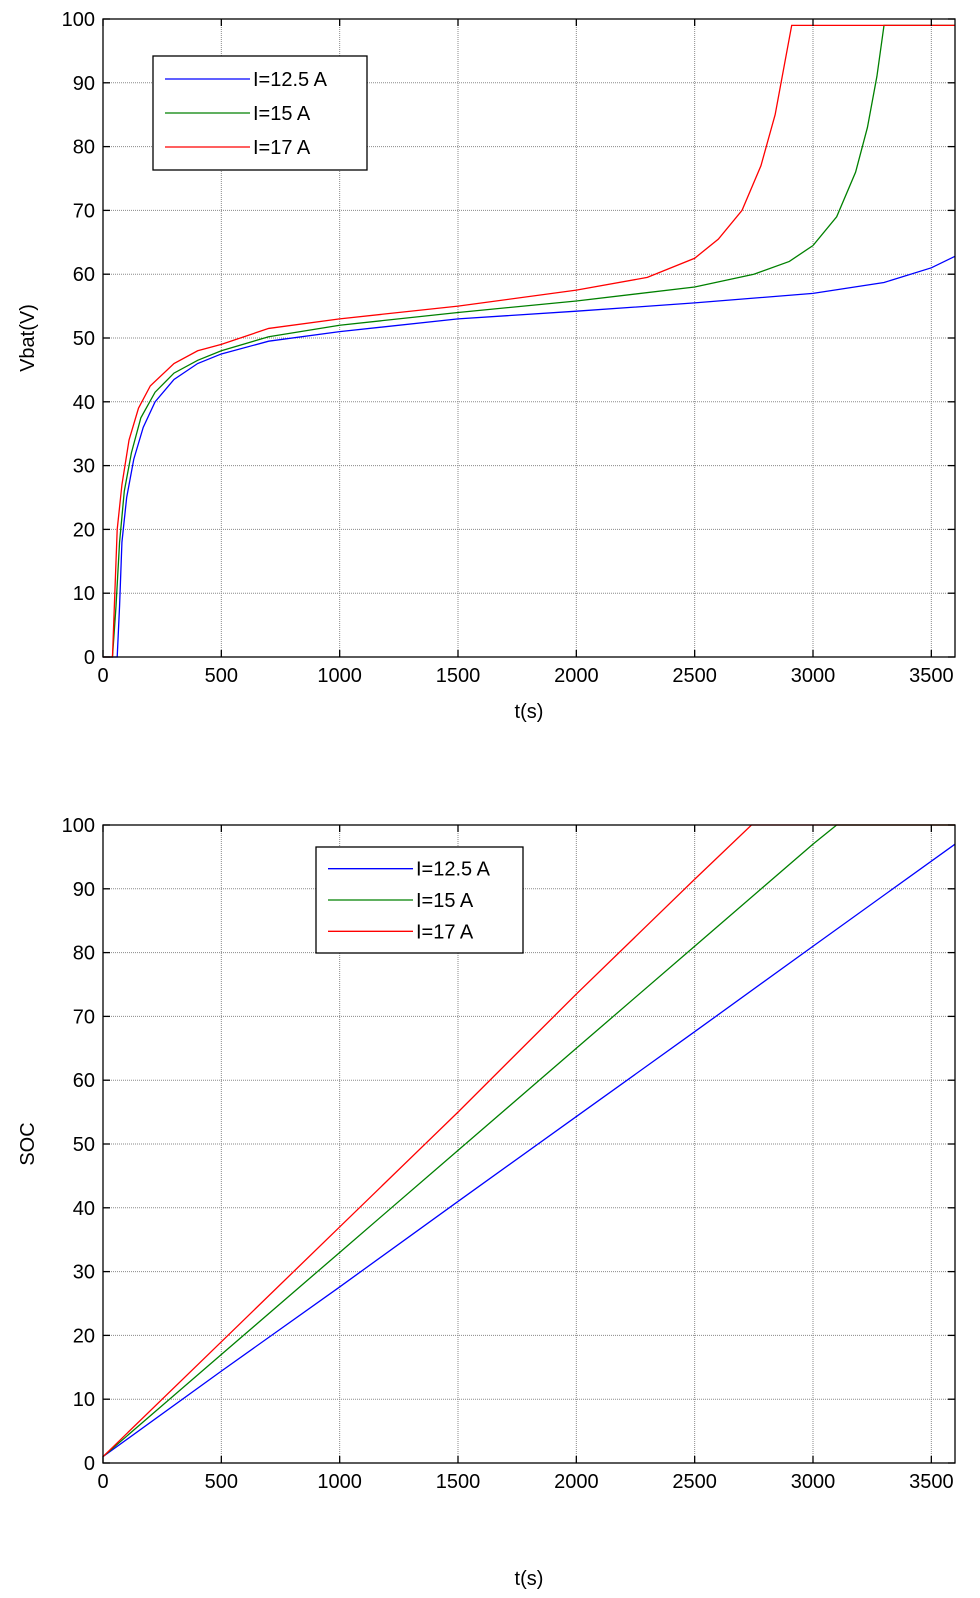 The image size is (980, 1598). I want to click on y-axis-label: Vbat(V), so click(28, 338).